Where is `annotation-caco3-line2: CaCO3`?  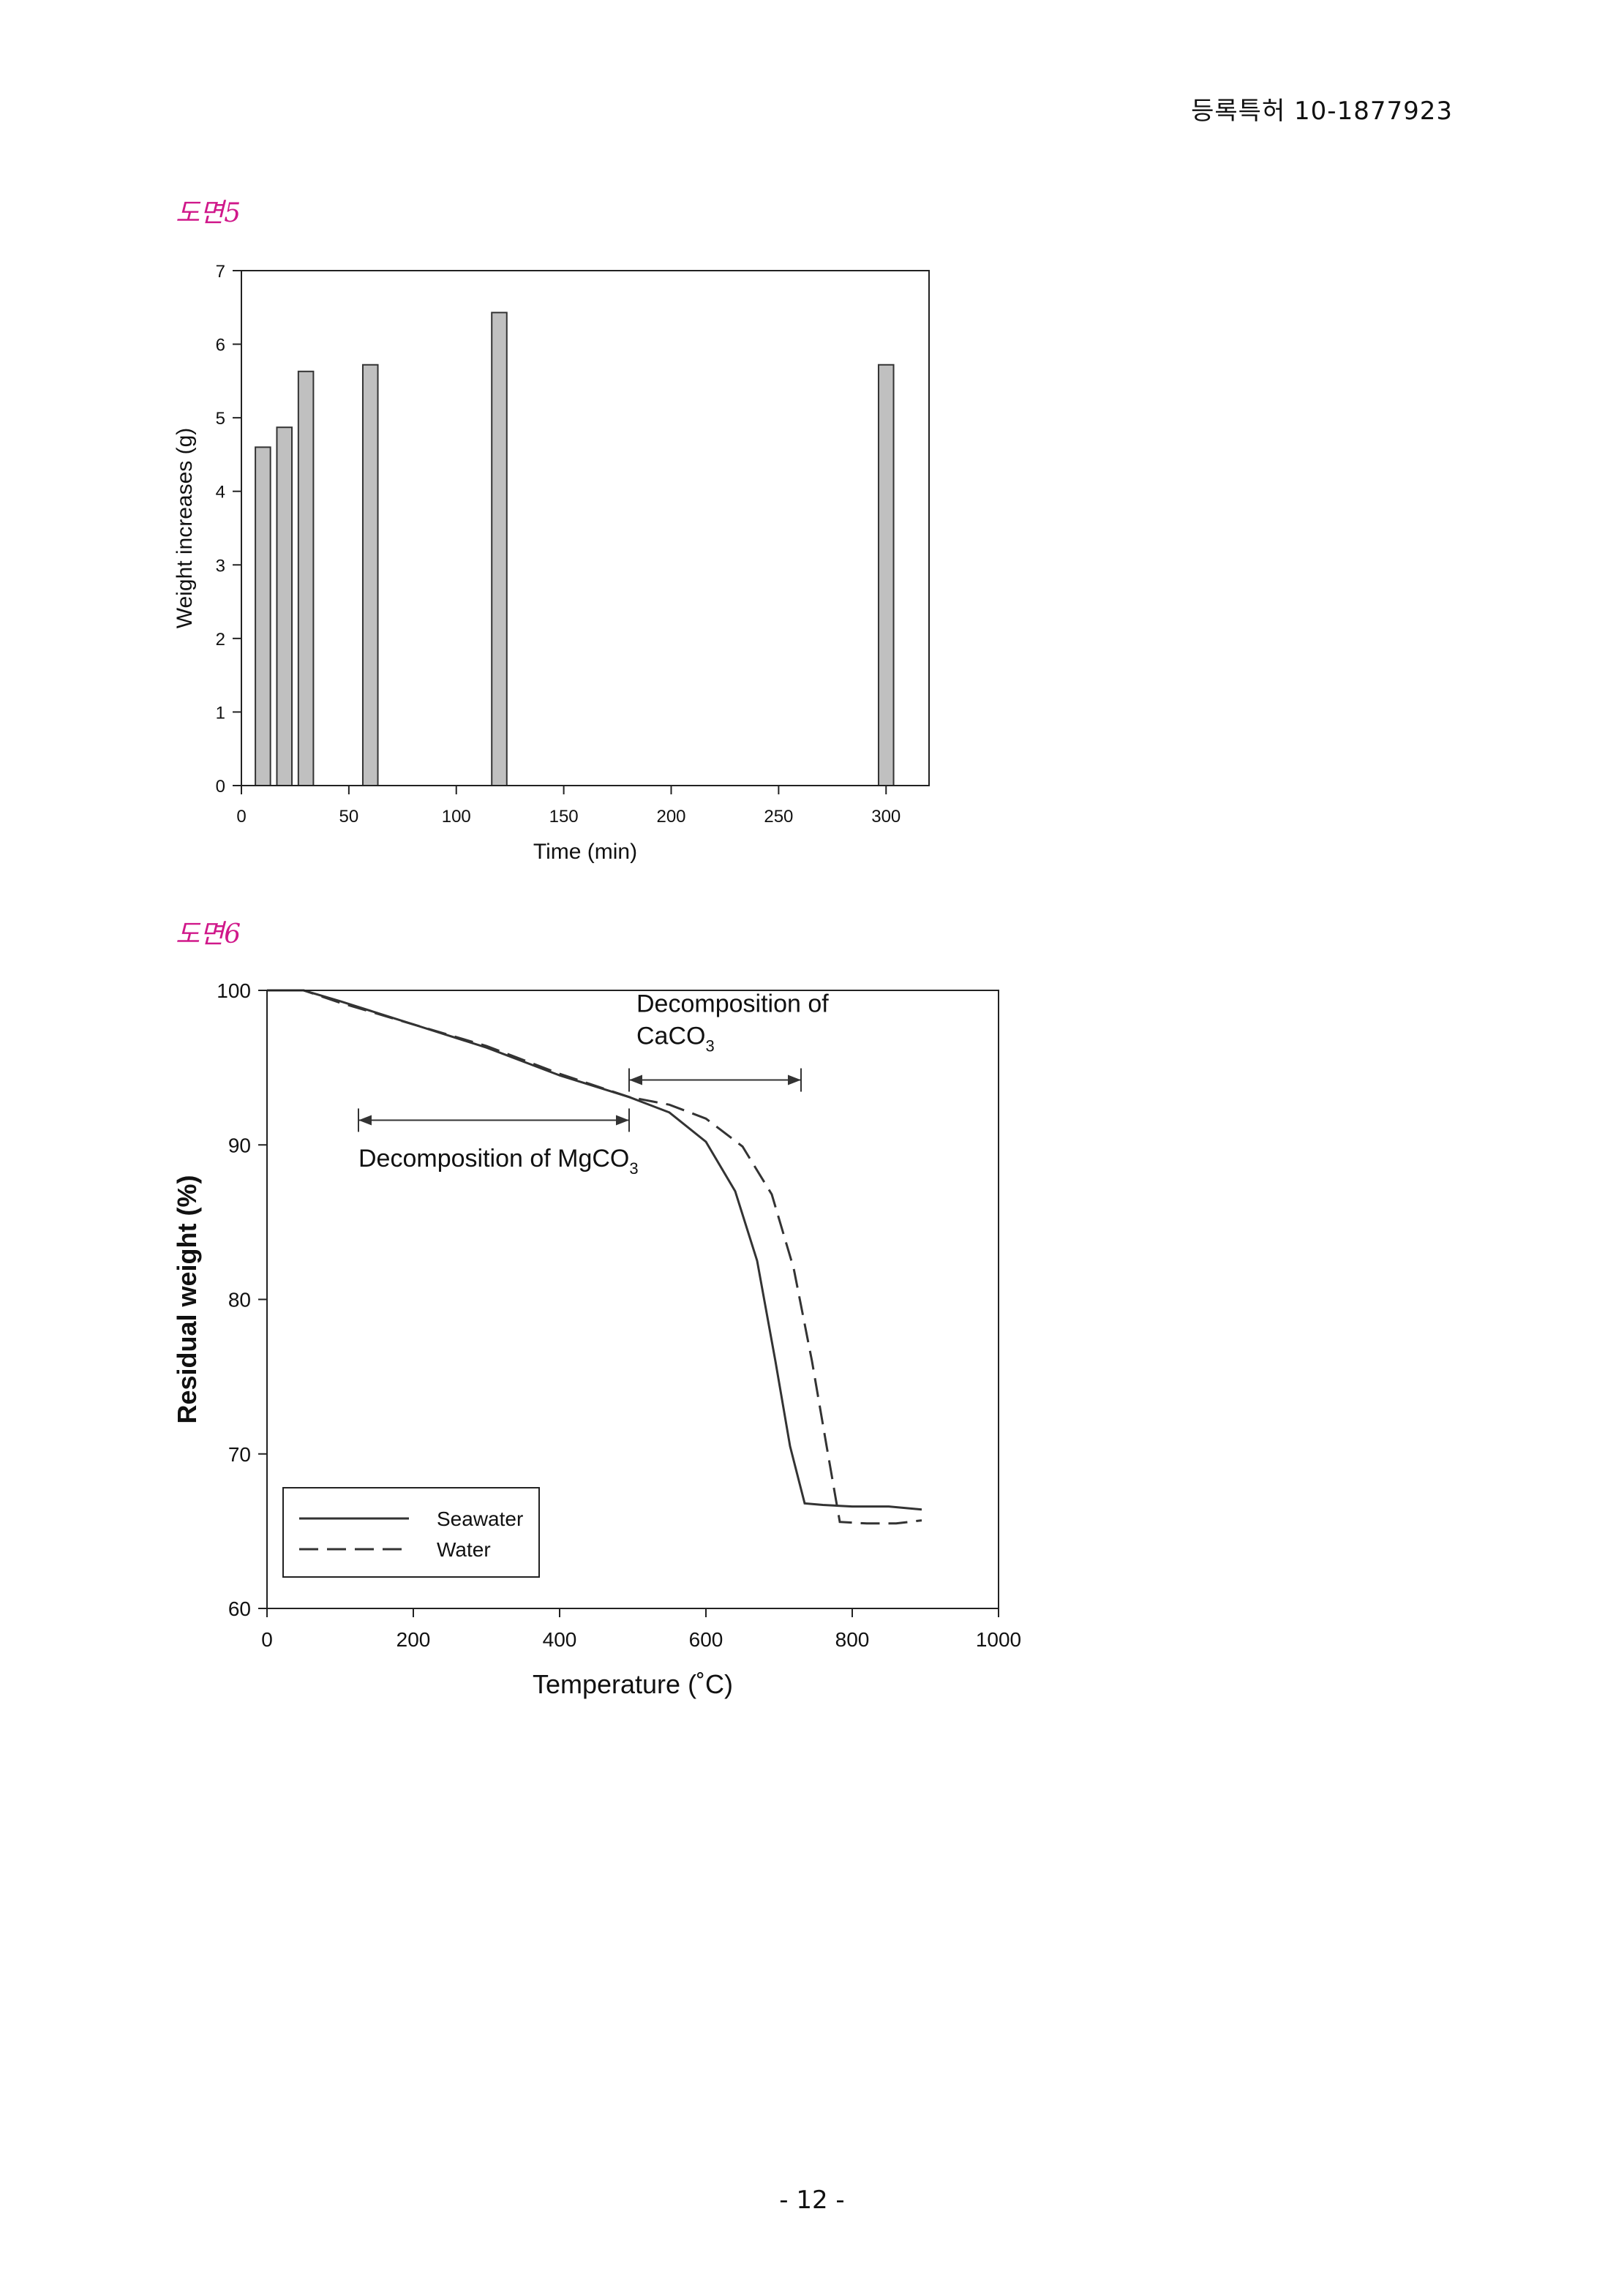 annotation-caco3-line2: CaCO3 is located at coordinates (675, 1039).